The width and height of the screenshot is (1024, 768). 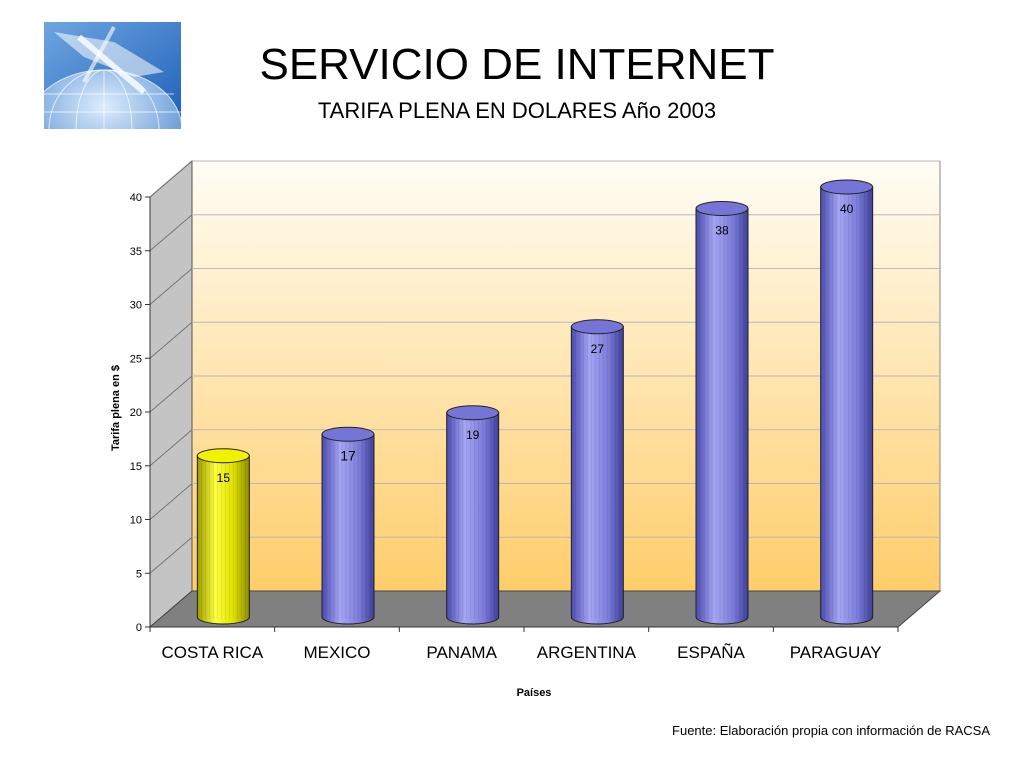 I want to click on y-axis-title: Tarifa plena en $, so click(x=116, y=408).